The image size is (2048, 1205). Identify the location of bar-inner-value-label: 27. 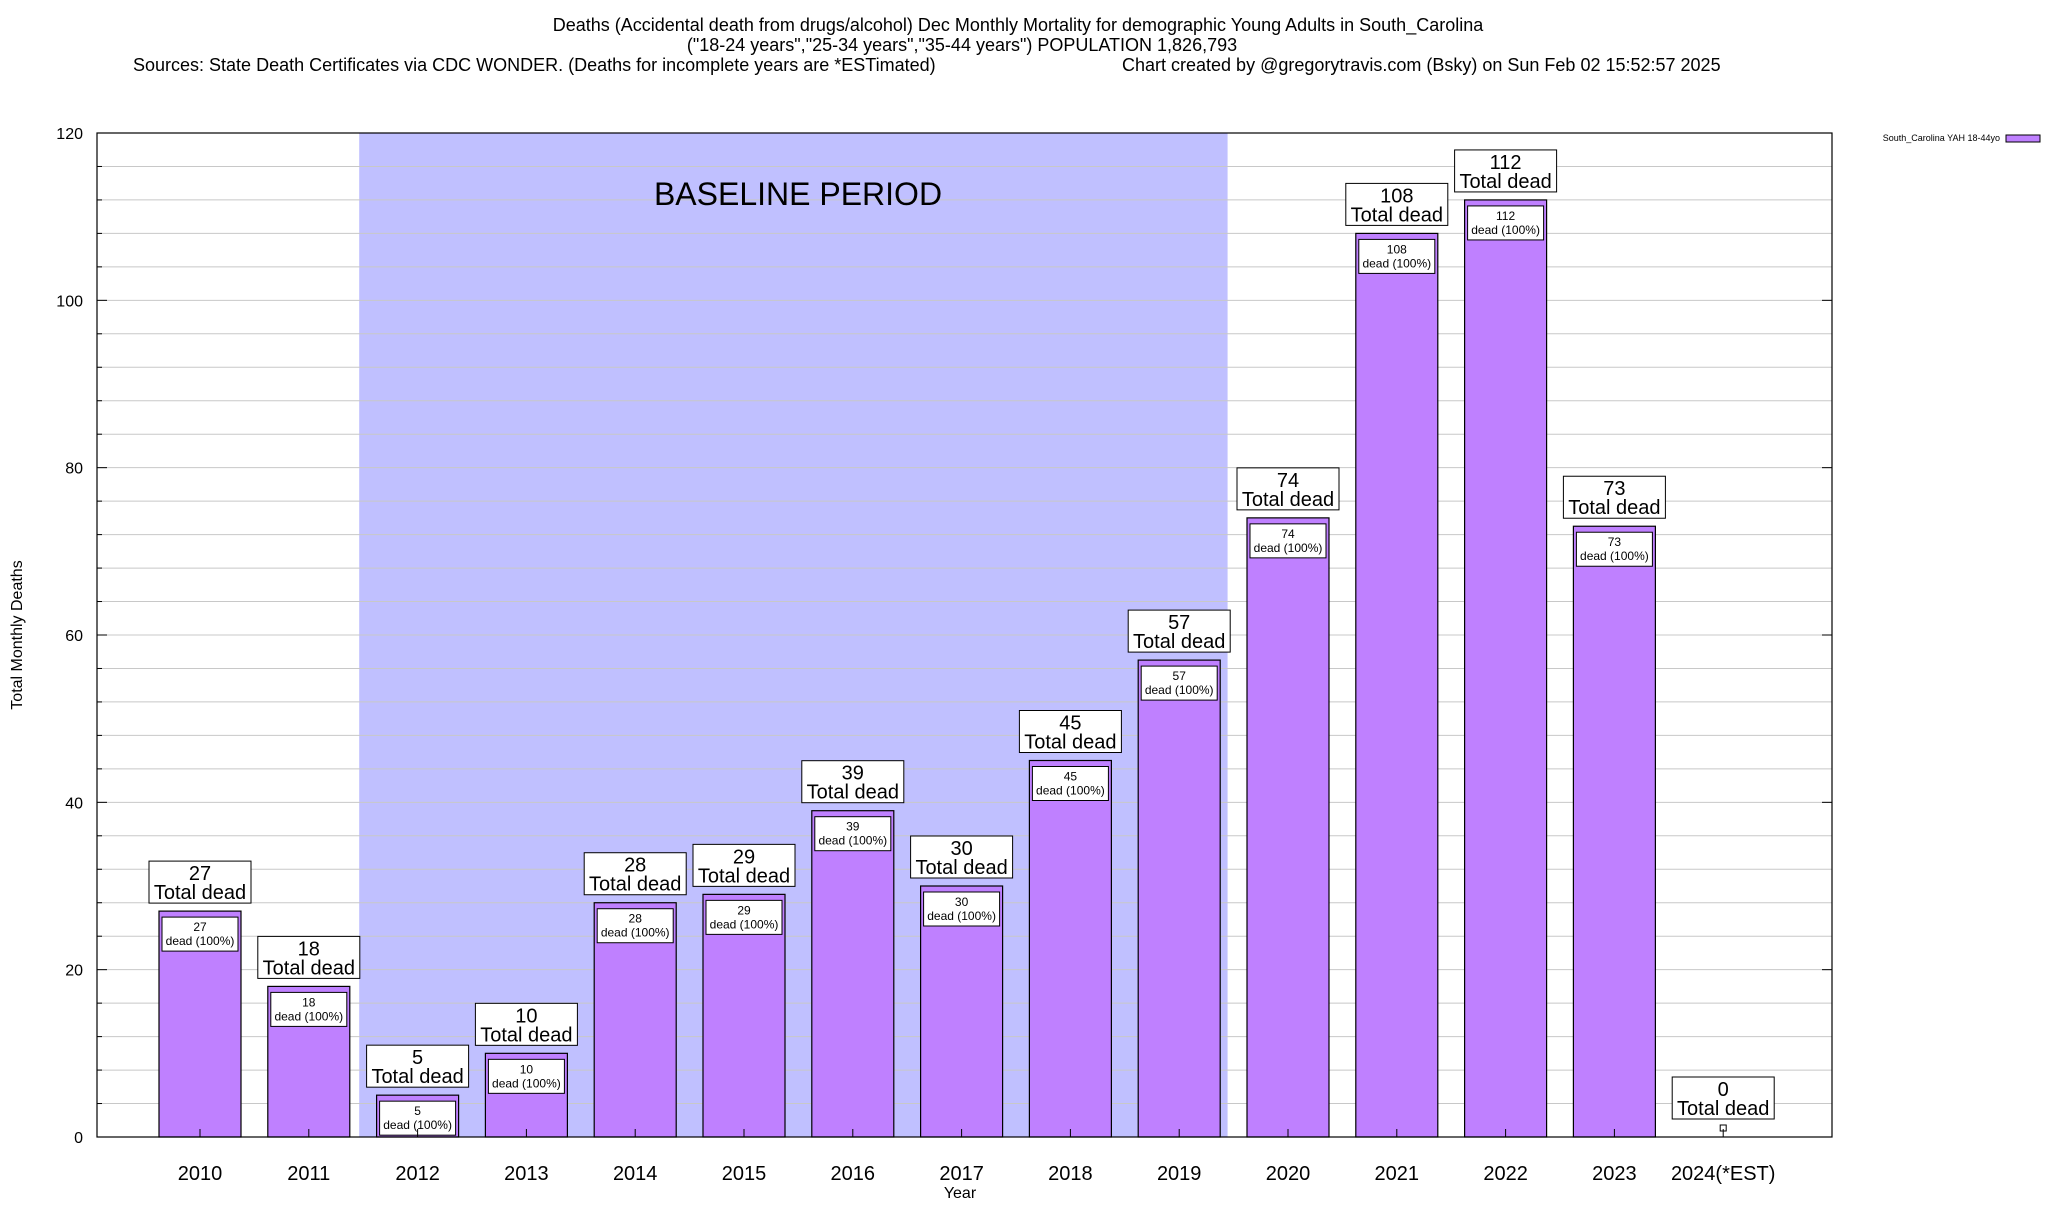
(200, 927).